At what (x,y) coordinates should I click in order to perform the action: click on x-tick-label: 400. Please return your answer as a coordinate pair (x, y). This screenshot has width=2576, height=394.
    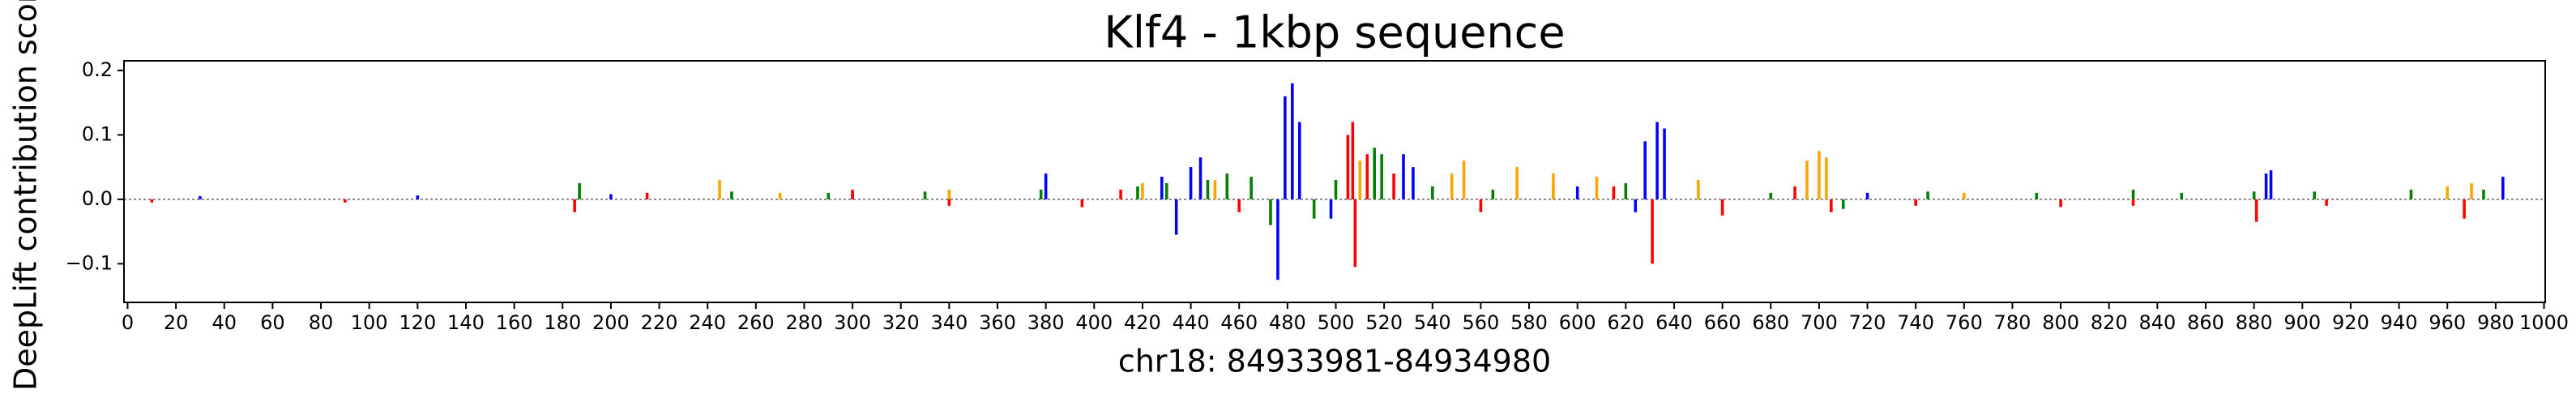
    Looking at the image, I should click on (1094, 322).